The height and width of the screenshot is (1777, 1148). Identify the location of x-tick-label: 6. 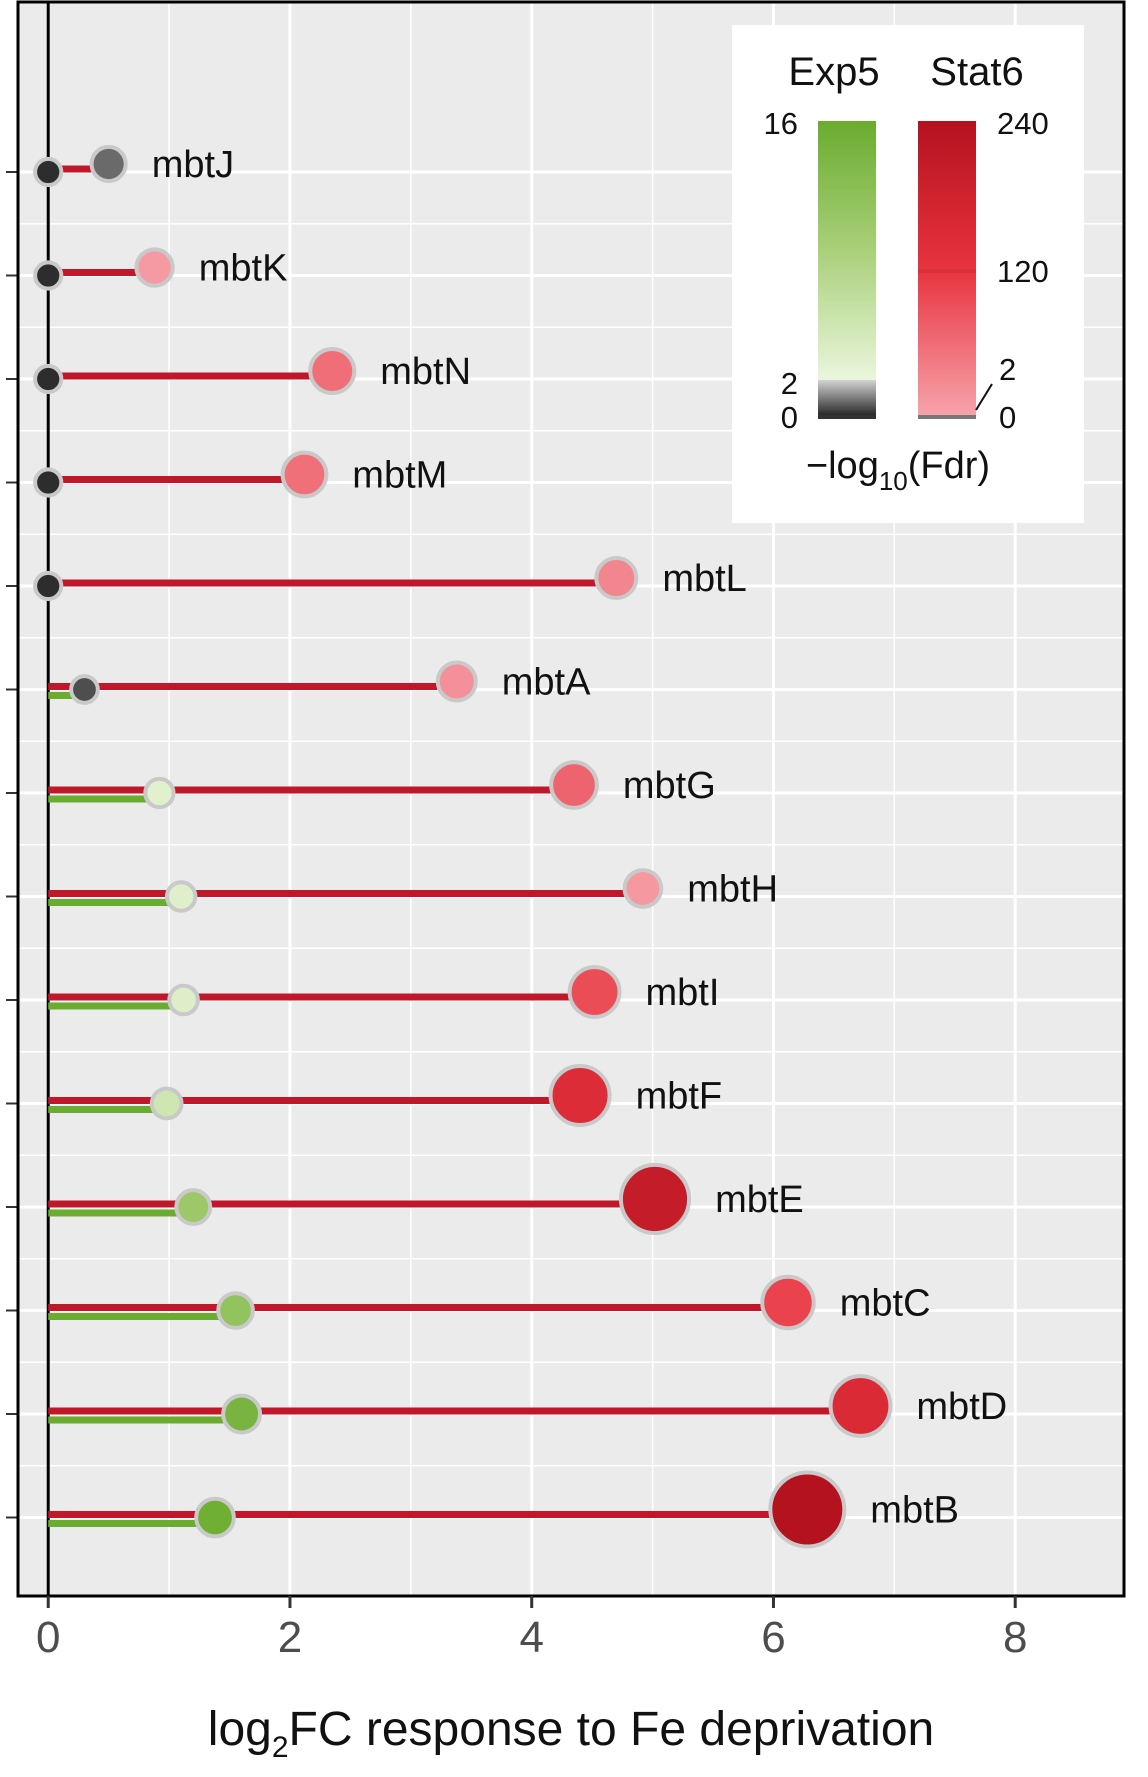
(773, 1637).